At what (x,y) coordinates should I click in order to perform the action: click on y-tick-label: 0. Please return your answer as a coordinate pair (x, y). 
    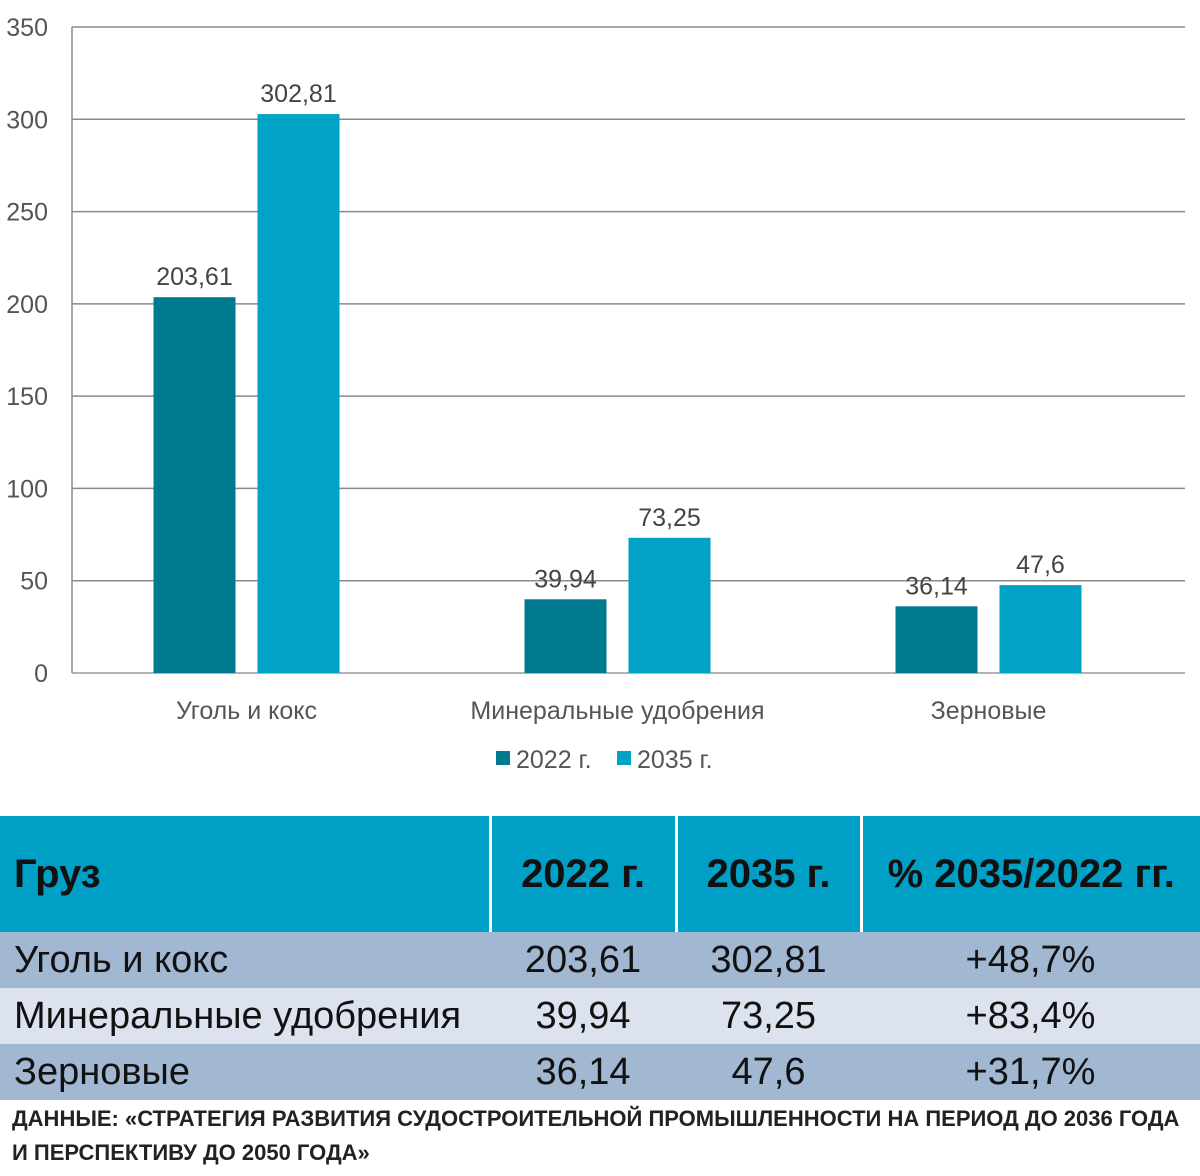
    Looking at the image, I should click on (41, 674).